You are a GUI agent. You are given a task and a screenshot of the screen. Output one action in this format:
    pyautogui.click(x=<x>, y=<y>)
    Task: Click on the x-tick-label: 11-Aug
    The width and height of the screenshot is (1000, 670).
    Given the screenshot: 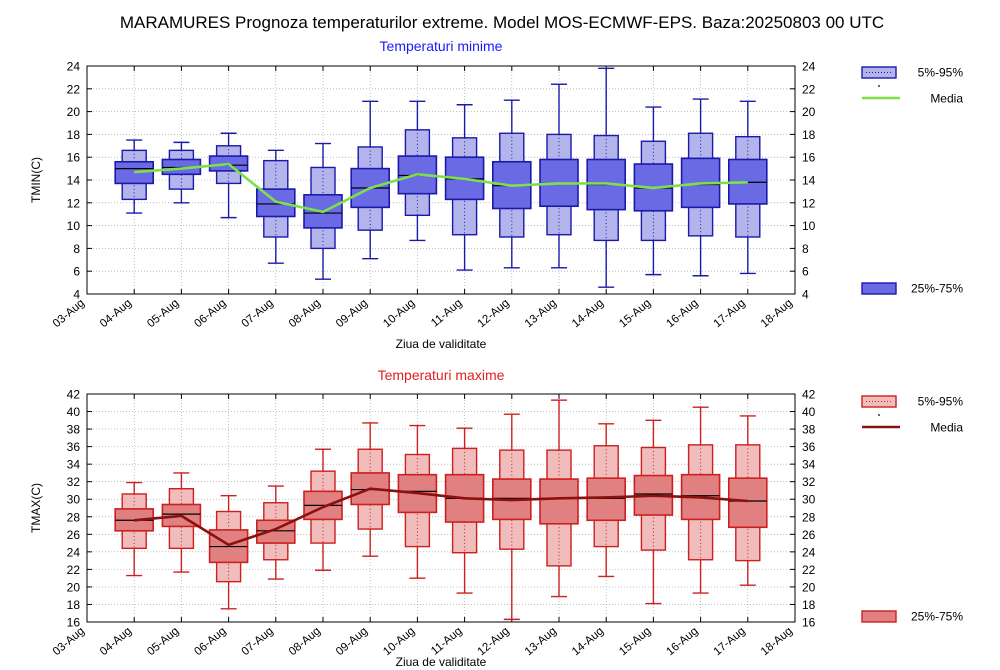 What is the action you would take?
    pyautogui.click(x=446, y=313)
    